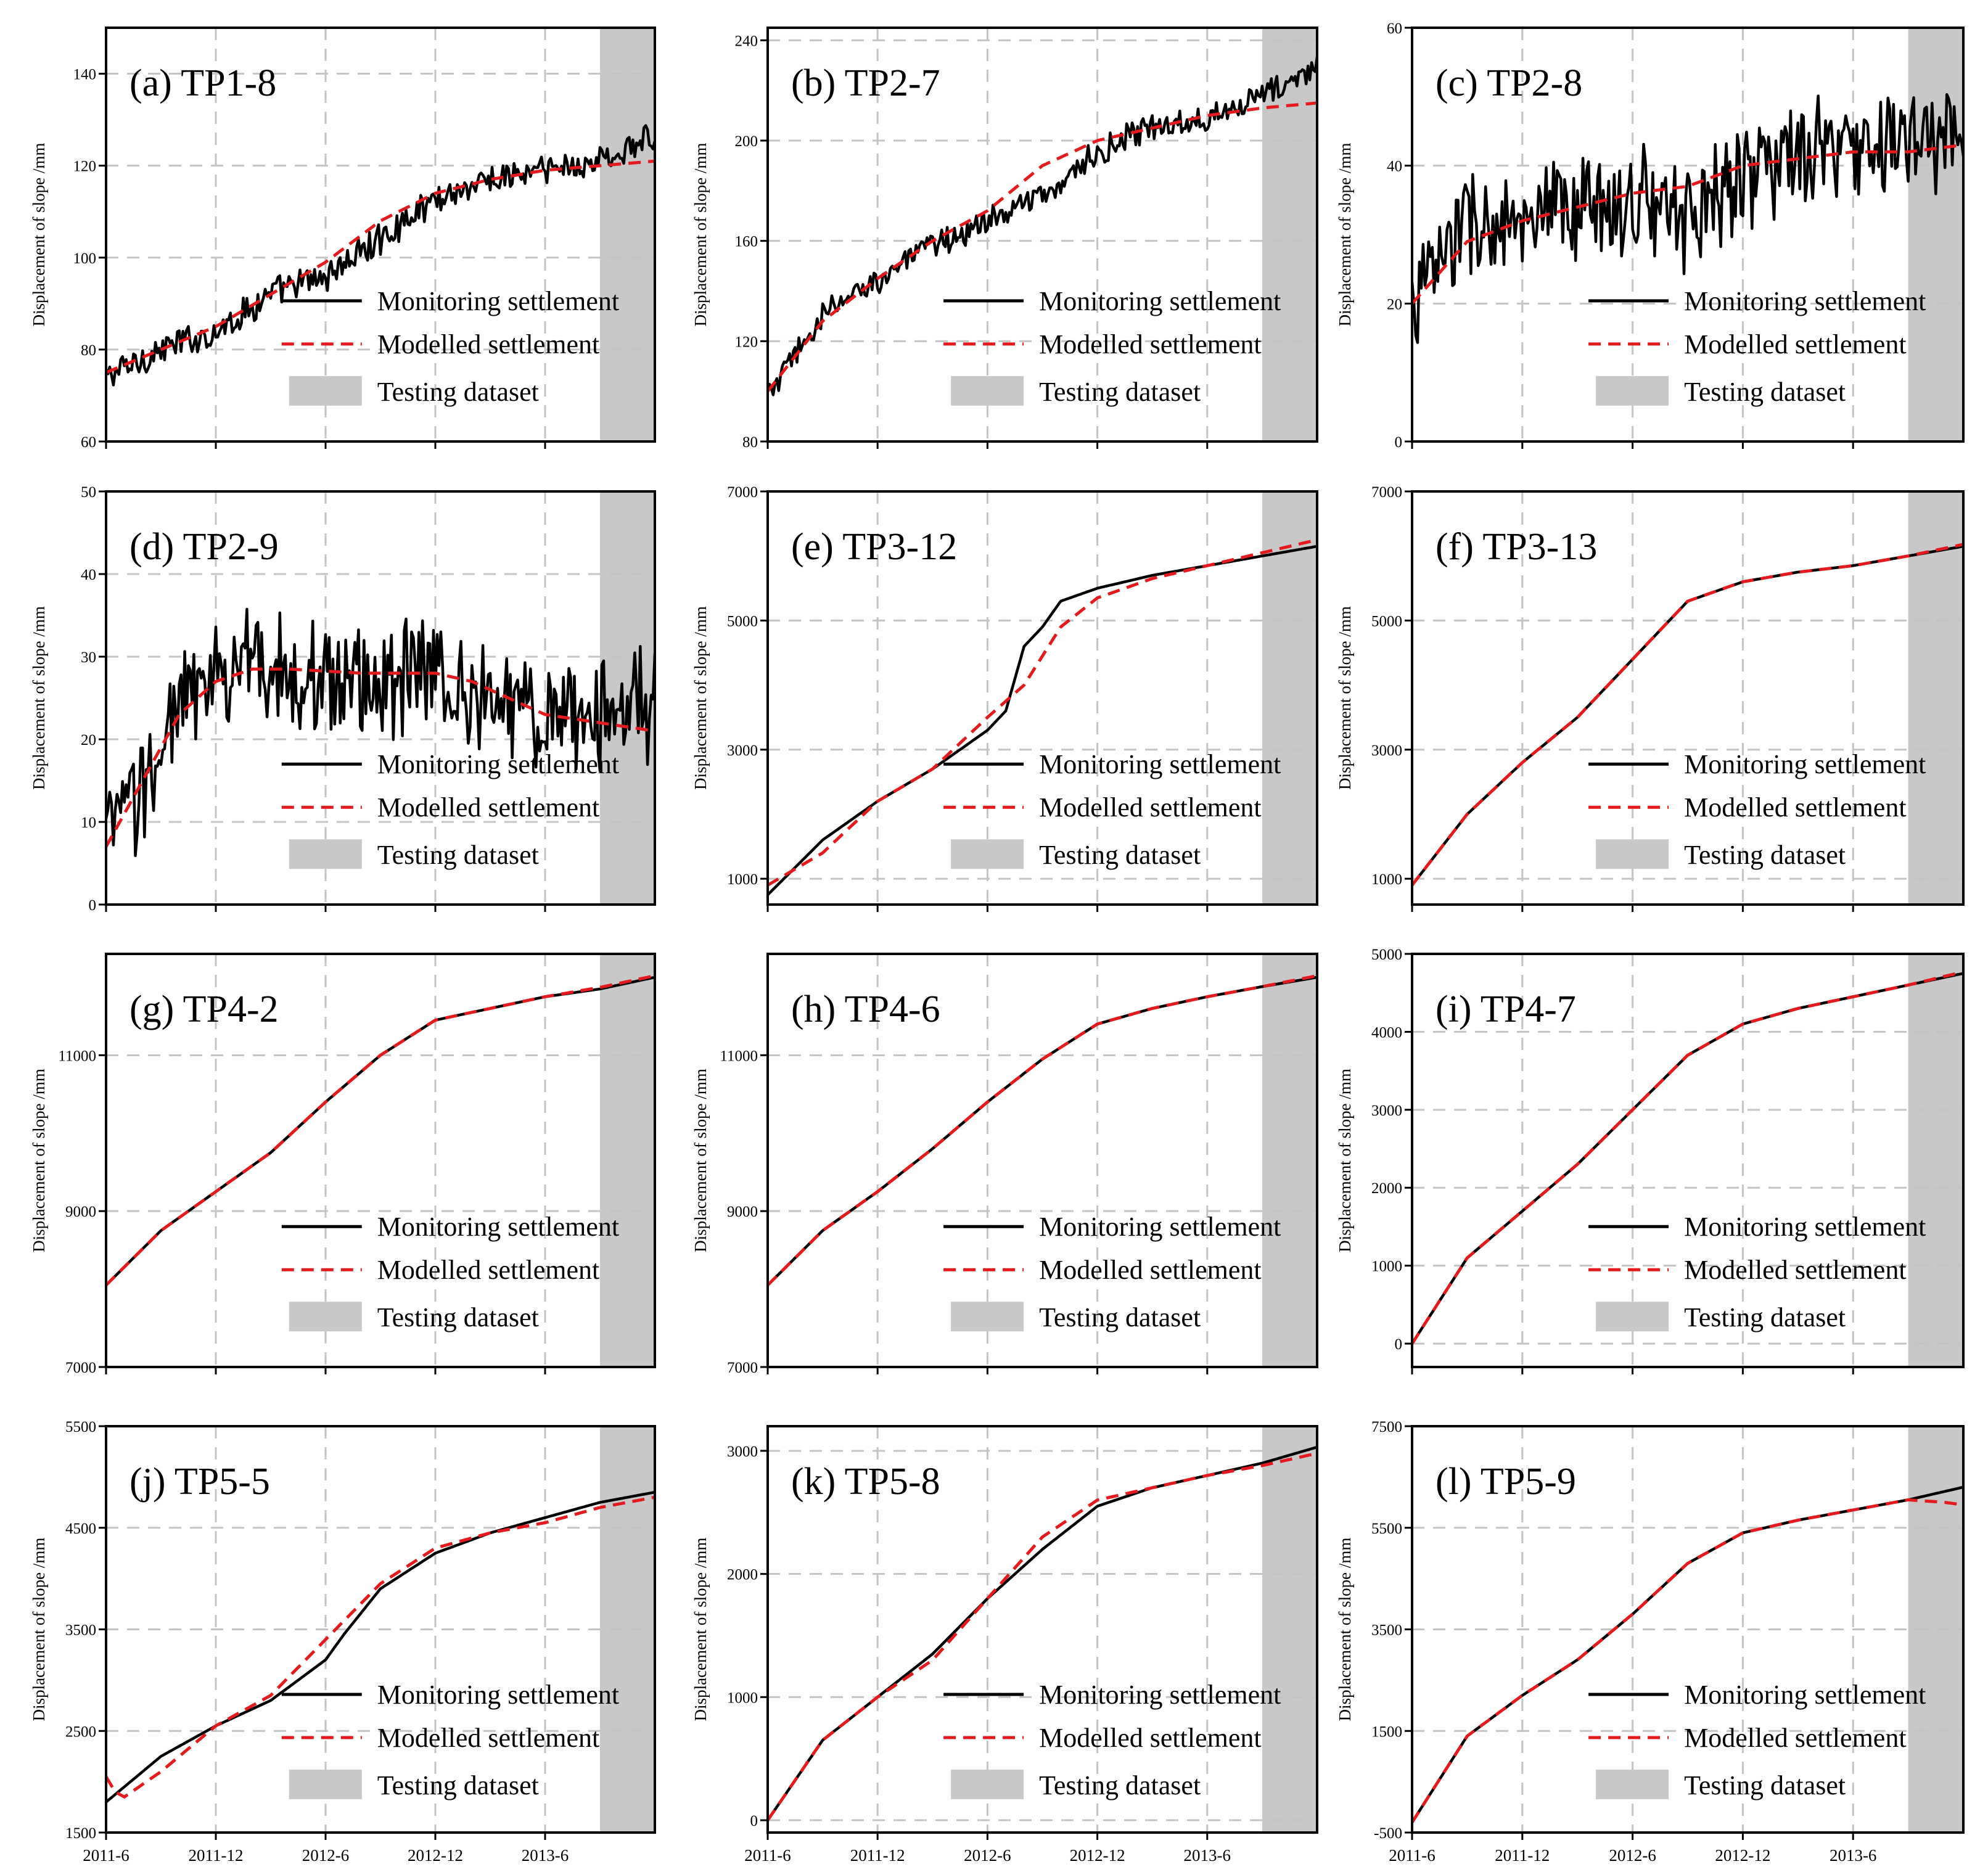  I want to click on y-tick-label: 1500, so click(80, 1833).